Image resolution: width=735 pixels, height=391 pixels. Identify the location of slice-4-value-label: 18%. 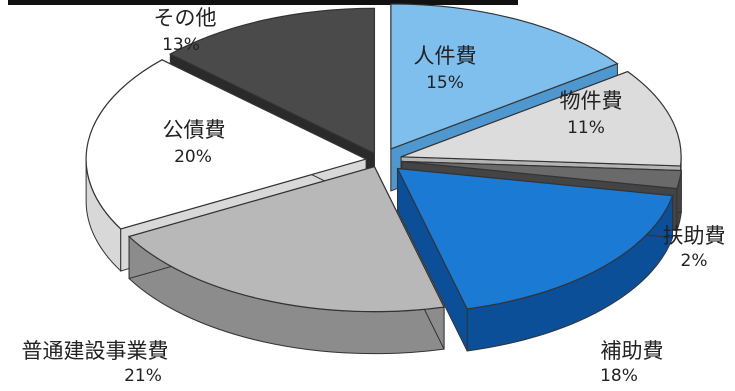
(619, 376).